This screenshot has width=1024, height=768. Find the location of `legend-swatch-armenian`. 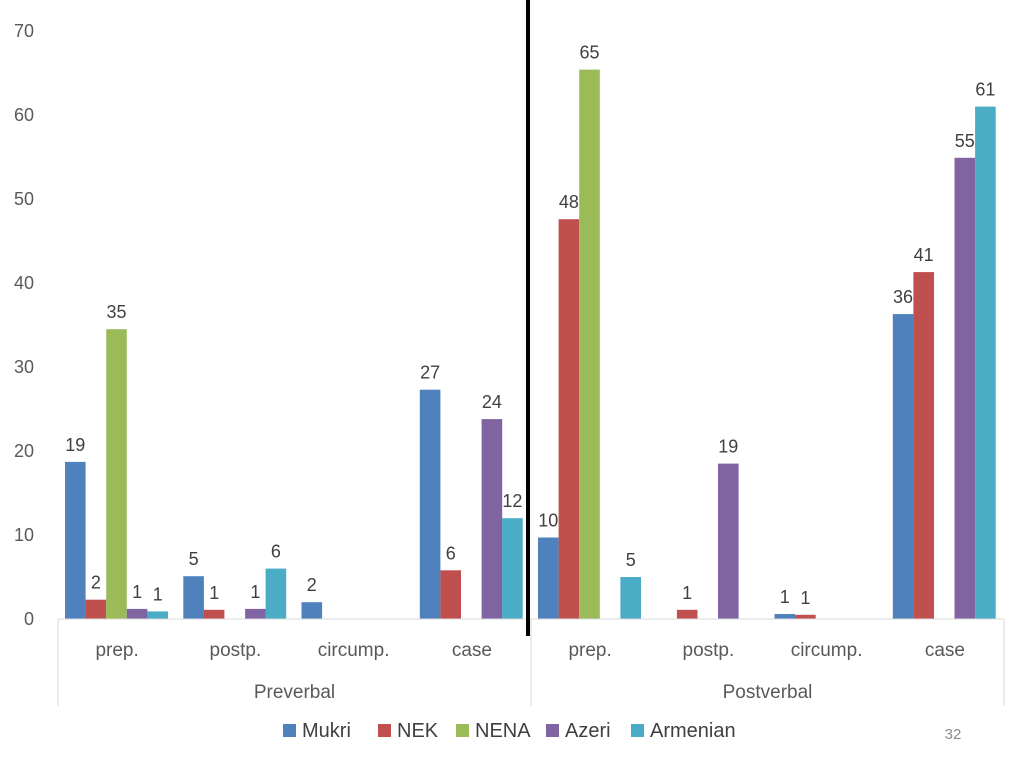

legend-swatch-armenian is located at coordinates (637, 730).